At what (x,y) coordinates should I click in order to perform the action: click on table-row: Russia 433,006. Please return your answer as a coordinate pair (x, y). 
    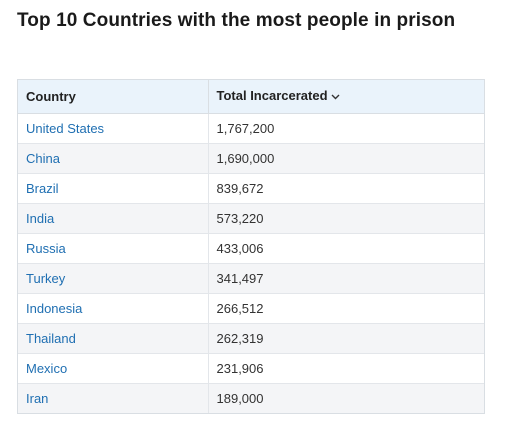
    Looking at the image, I should click on (251, 247).